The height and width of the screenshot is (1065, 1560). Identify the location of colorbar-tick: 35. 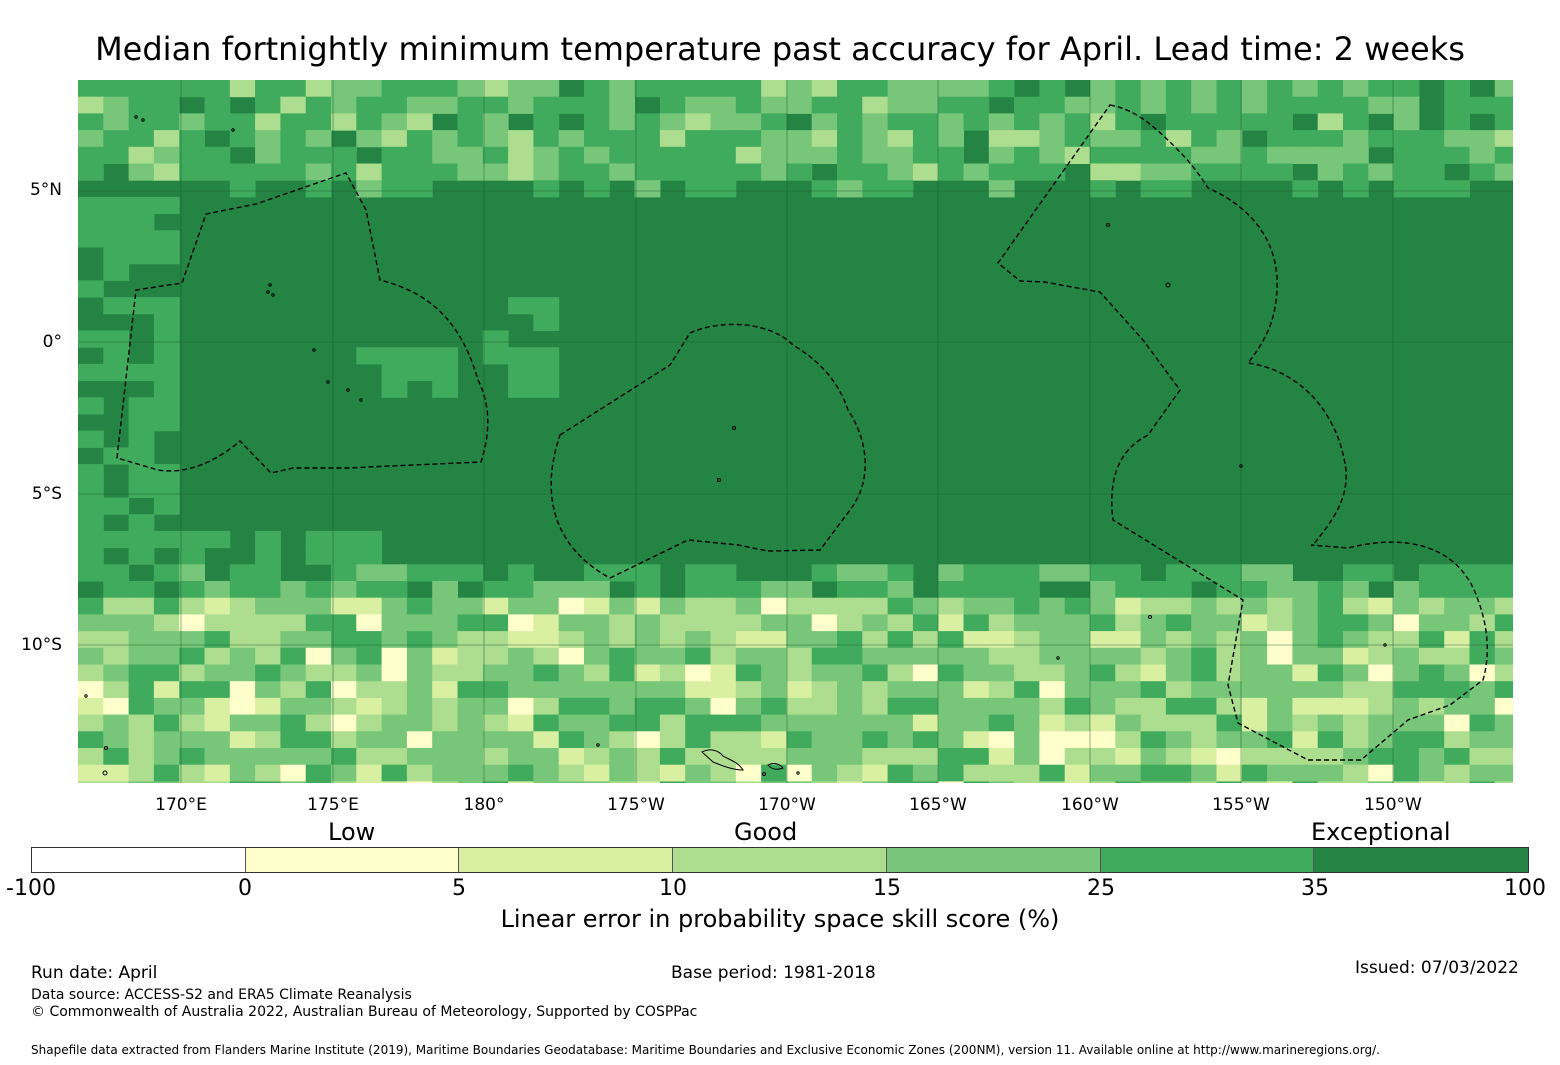
(1315, 888).